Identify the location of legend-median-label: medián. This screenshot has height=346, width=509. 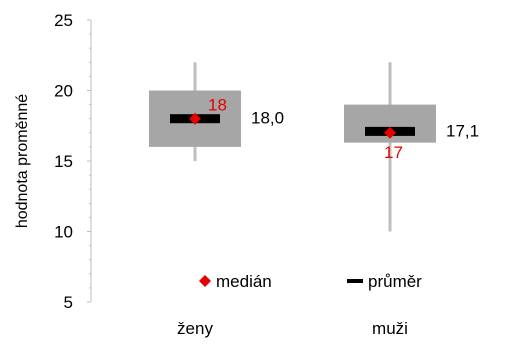
(244, 281).